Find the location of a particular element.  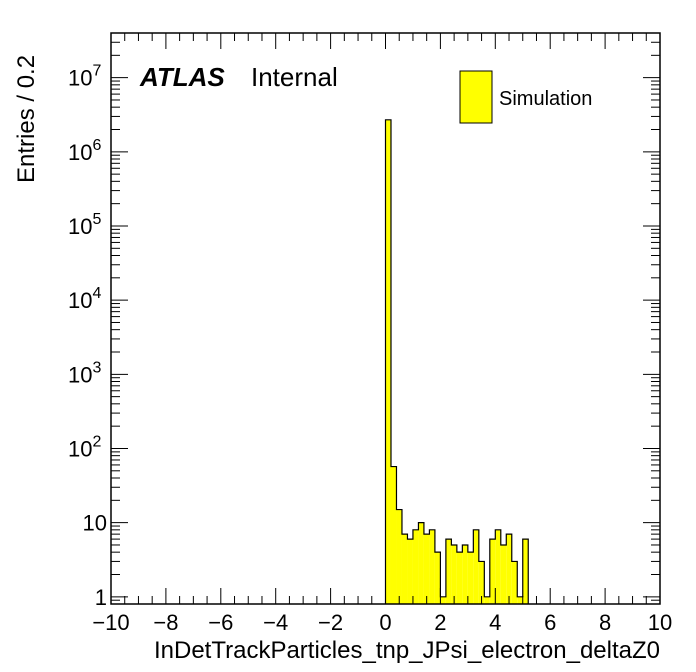

x-tick-label: −4 is located at coordinates (275, 622).